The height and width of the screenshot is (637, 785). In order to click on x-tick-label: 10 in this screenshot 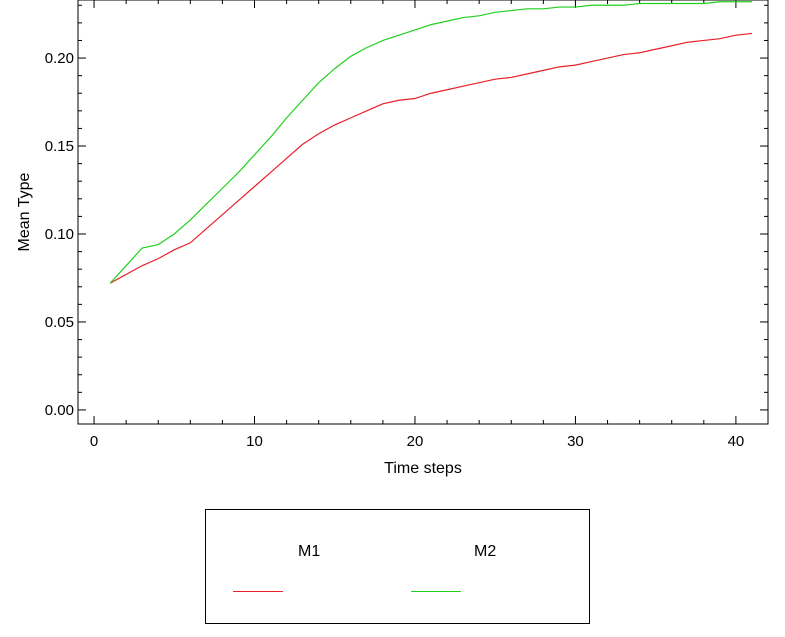, I will do `click(254, 441)`.